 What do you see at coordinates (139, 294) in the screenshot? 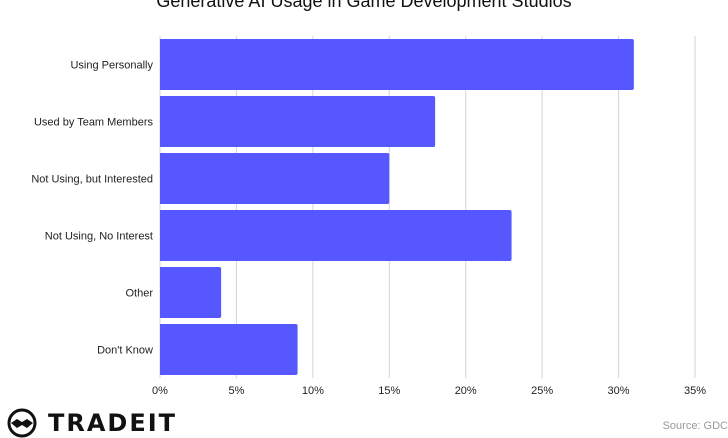
I see `category-label: Other` at bounding box center [139, 294].